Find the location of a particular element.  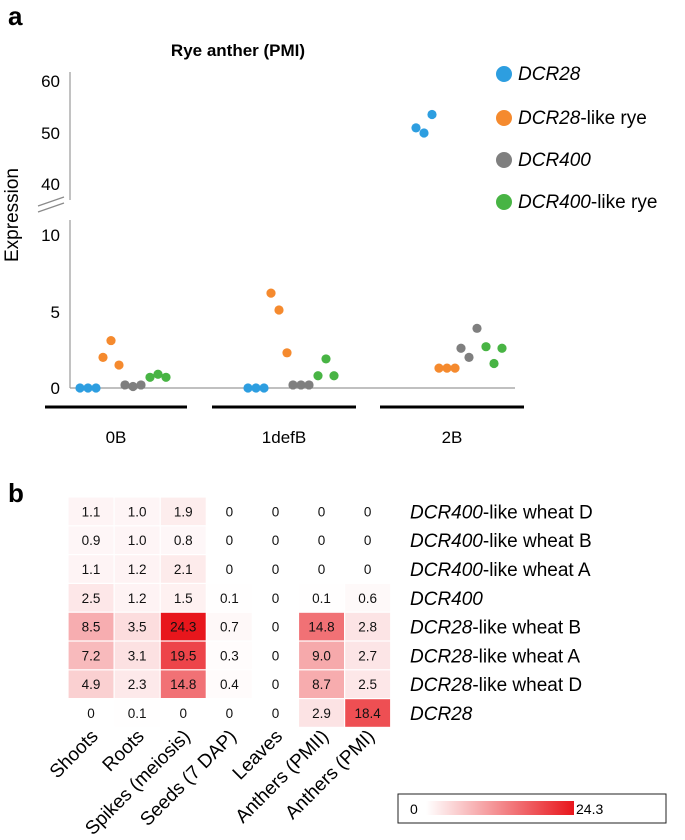

category-label-0B: 0B is located at coordinates (116, 437).